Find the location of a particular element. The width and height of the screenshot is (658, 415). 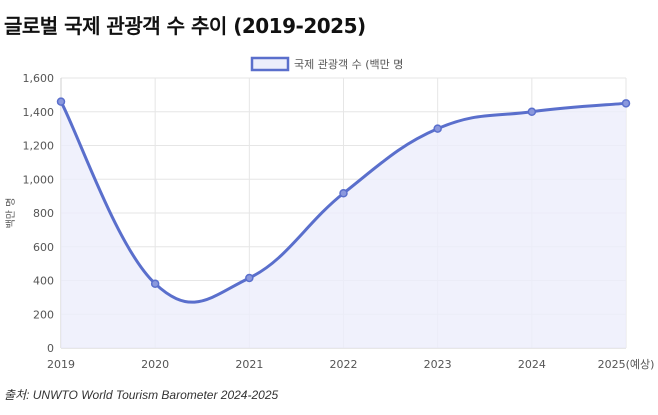

x-tick-label: 2023 is located at coordinates (438, 364).